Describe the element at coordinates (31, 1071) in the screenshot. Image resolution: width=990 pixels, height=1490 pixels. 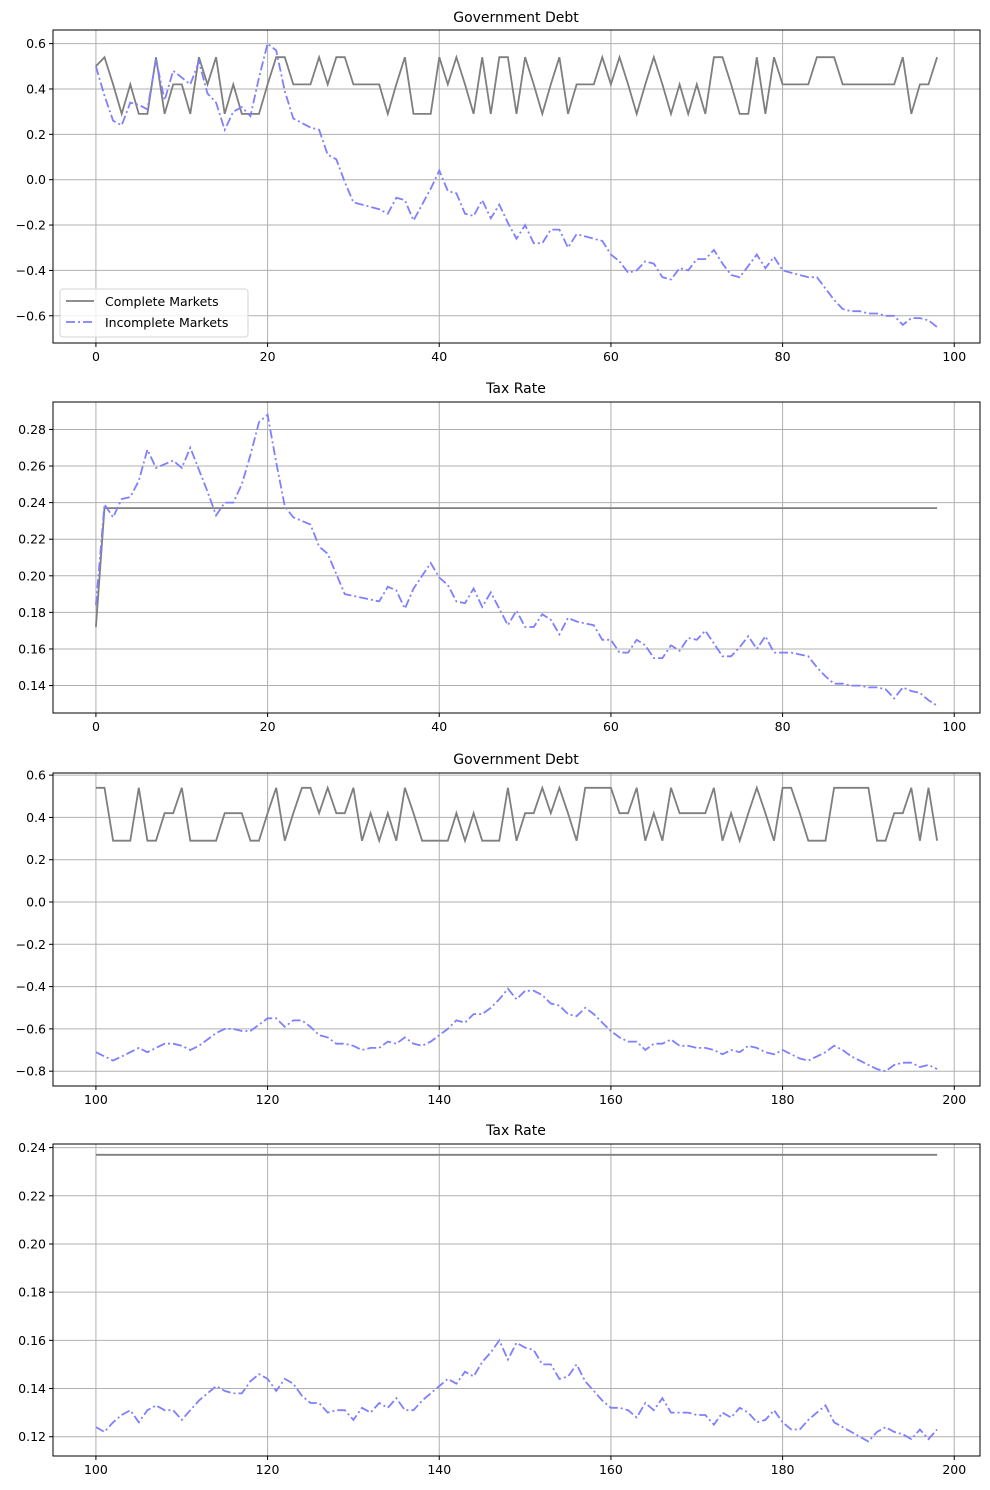
I see `y-tick-label: −0.8` at that location.